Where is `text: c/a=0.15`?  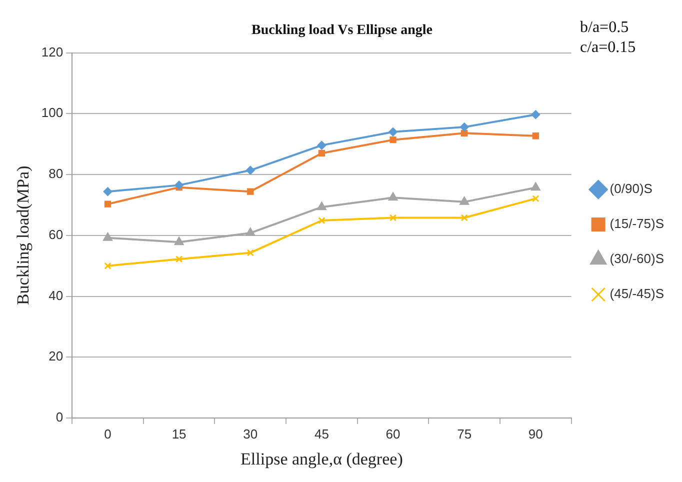
text: c/a=0.15 is located at coordinates (608, 48).